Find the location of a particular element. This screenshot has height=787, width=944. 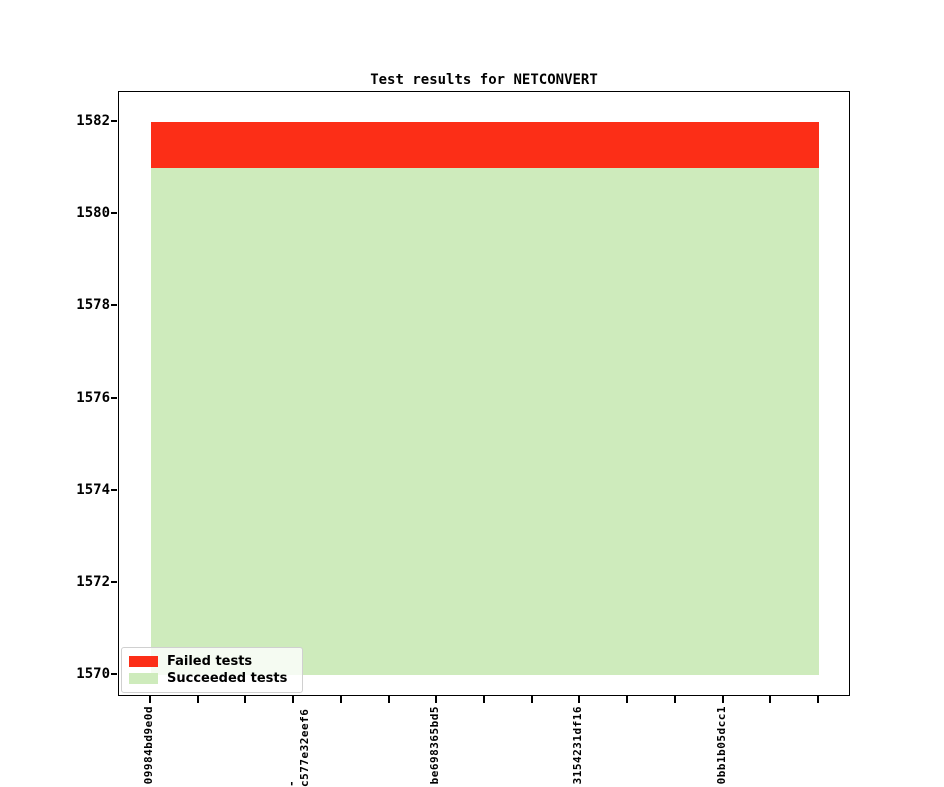

legend-swatch-failed is located at coordinates (143, 661).